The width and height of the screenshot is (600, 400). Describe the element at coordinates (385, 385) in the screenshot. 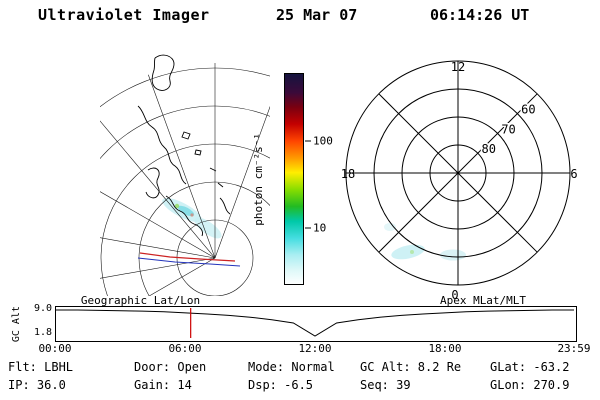

I see `status-seq: Seq: 39` at that location.